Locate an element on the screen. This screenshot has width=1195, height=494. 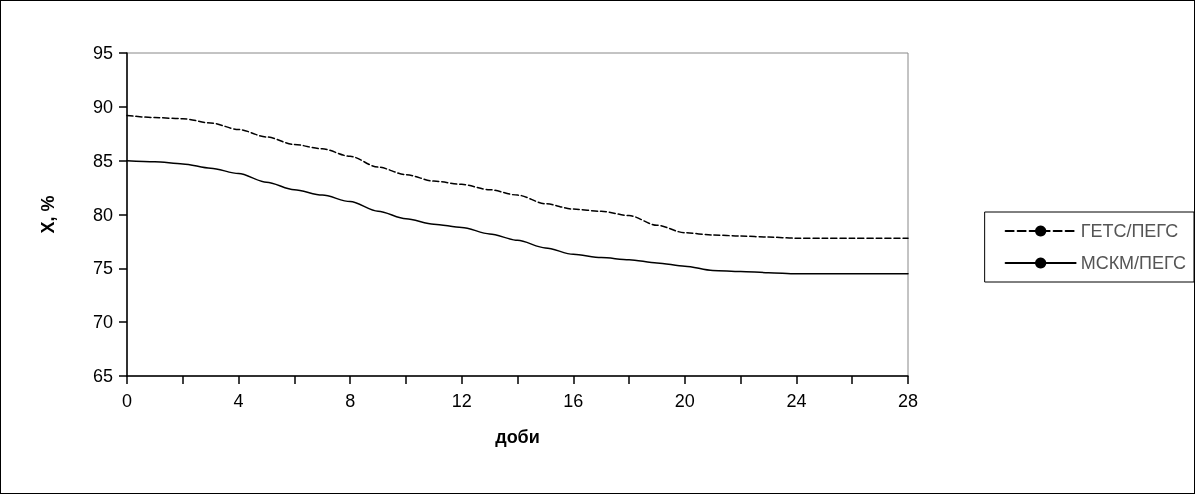
x-tick-label: 16 is located at coordinates (573, 401).